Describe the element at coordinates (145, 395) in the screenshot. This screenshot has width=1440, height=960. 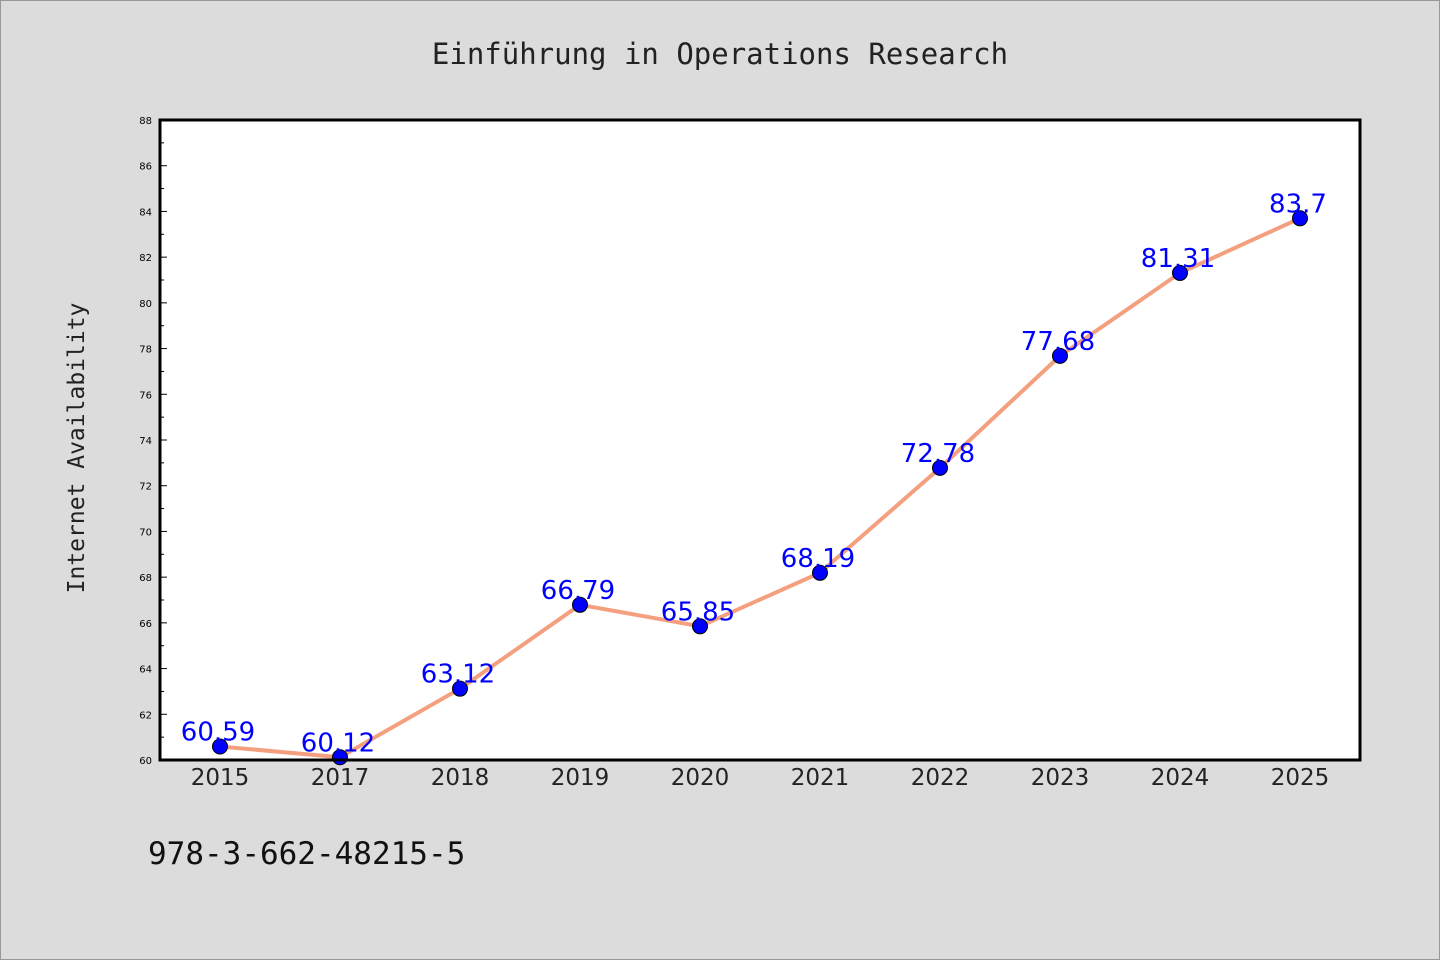
I see `y-tick-label: 76` at that location.